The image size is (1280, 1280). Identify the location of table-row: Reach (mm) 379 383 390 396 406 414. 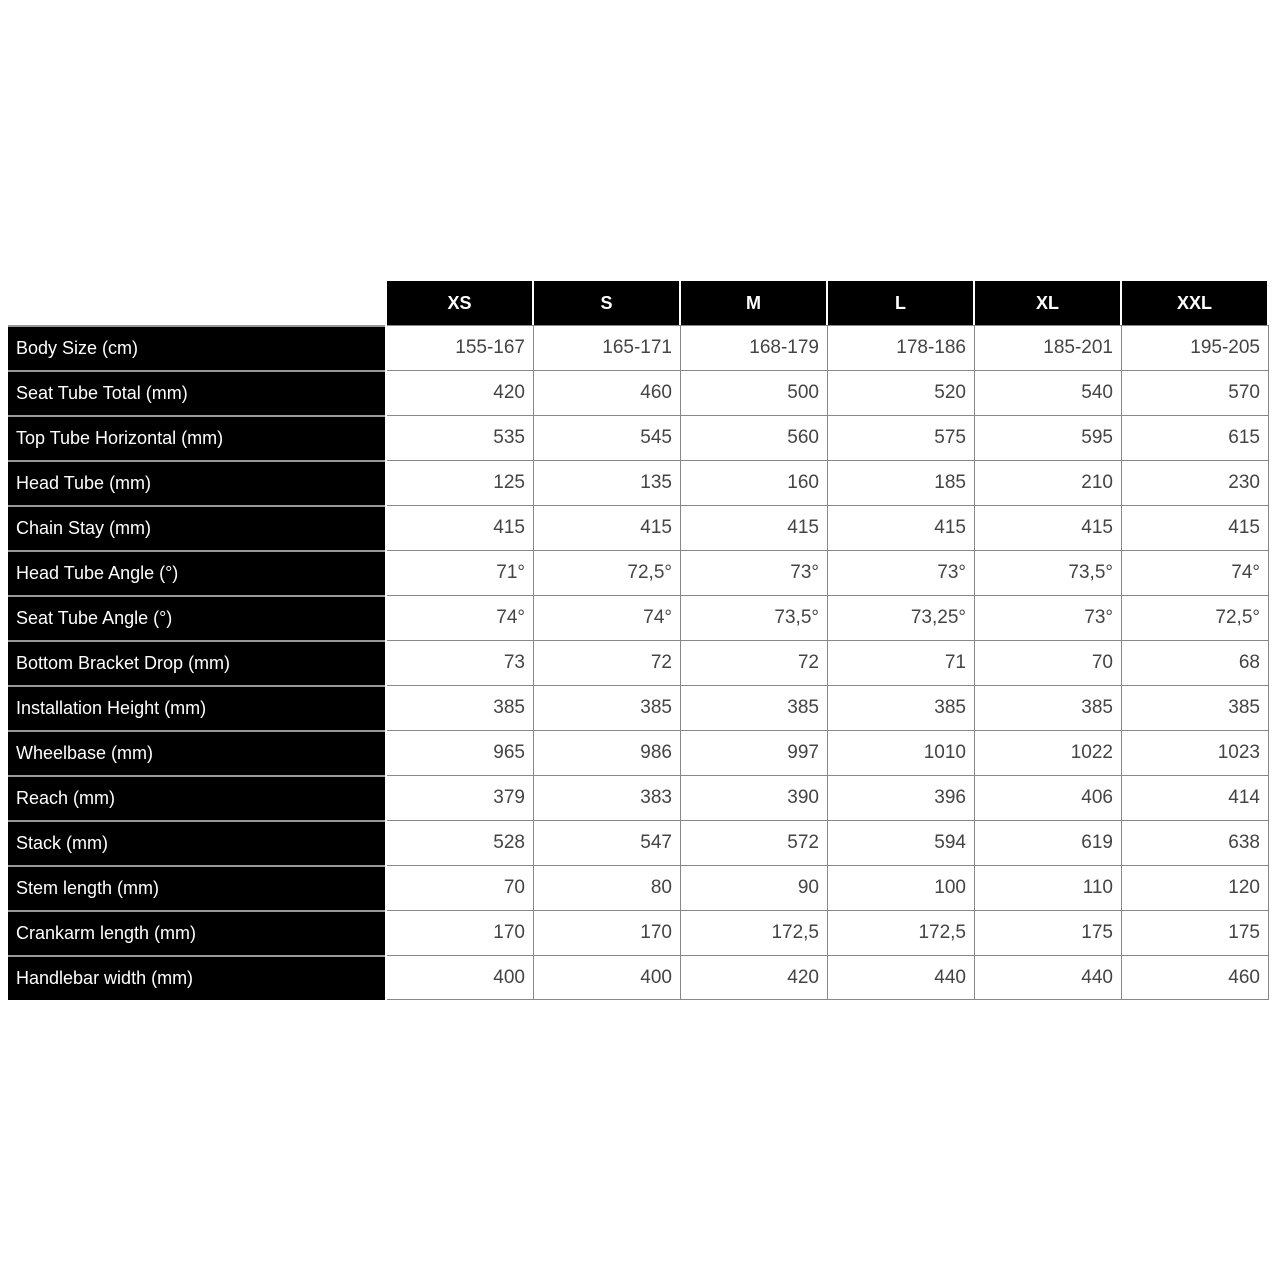
(638, 797).